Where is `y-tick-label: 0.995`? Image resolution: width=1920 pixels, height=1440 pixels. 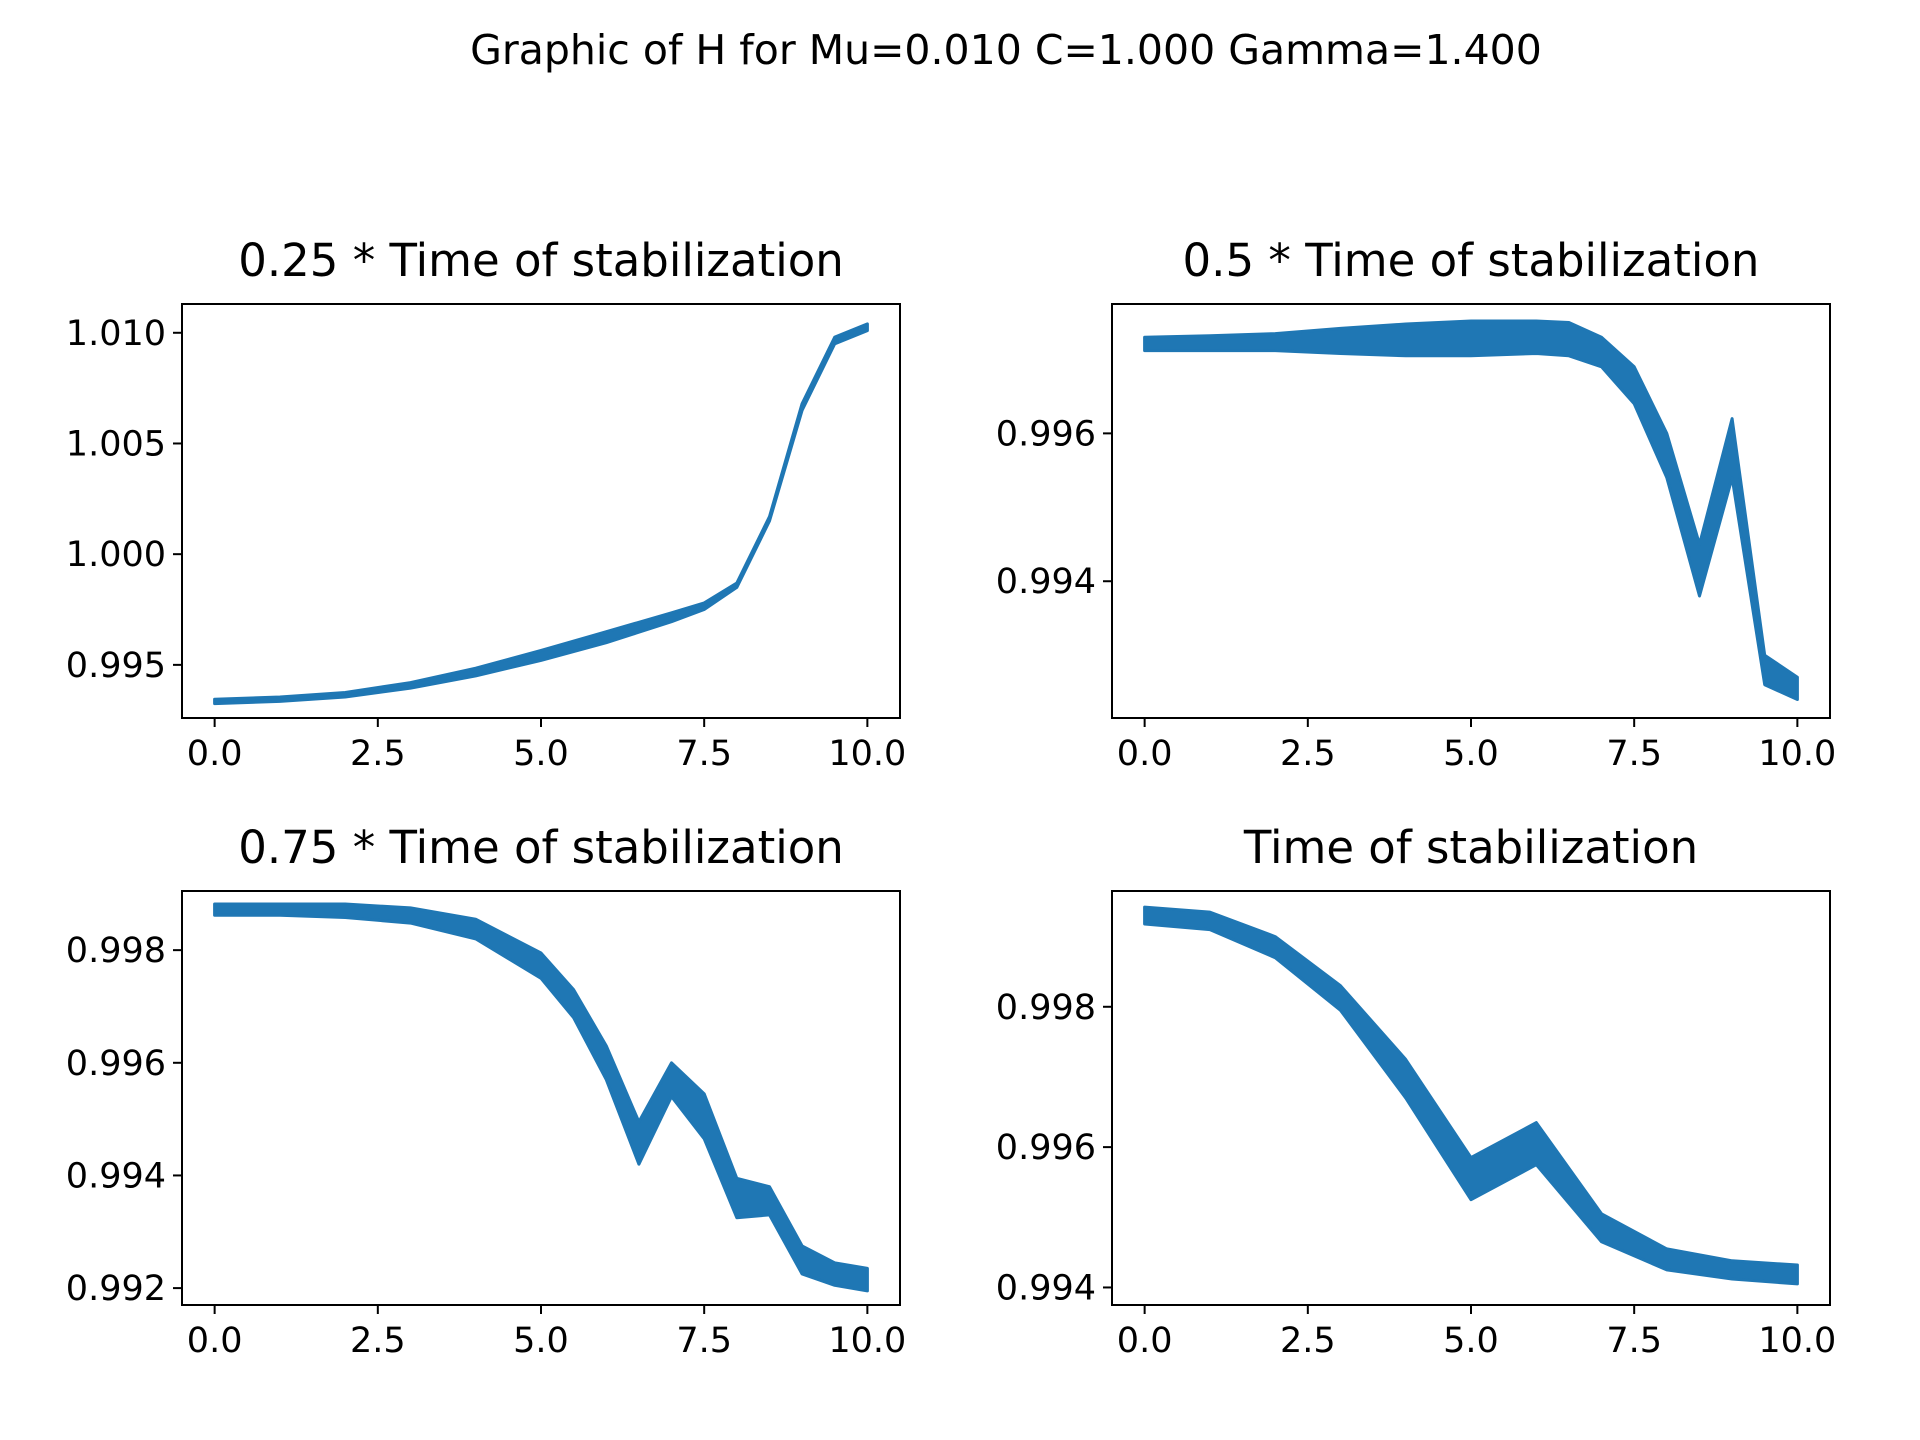
y-tick-label: 0.995 is located at coordinates (116, 666).